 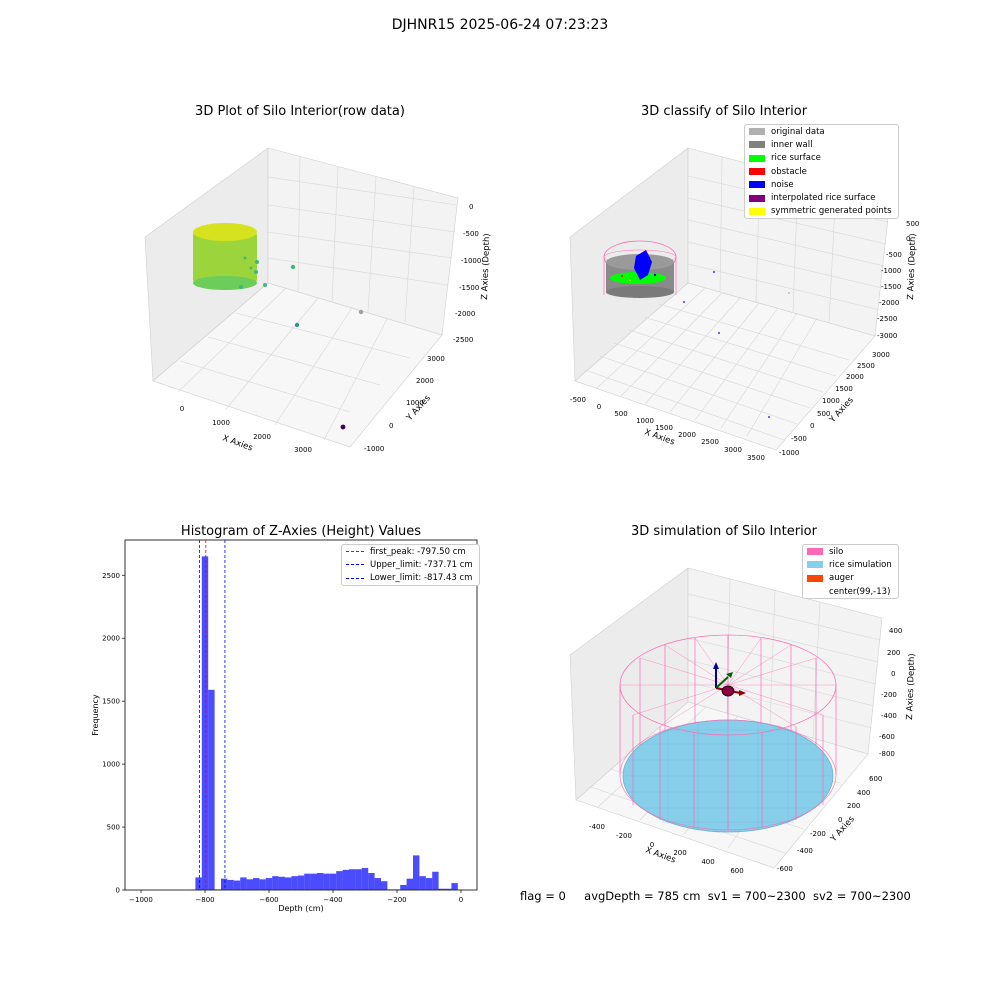 What do you see at coordinates (821, 184) in the screenshot?
I see `legend-item-noise: noise` at bounding box center [821, 184].